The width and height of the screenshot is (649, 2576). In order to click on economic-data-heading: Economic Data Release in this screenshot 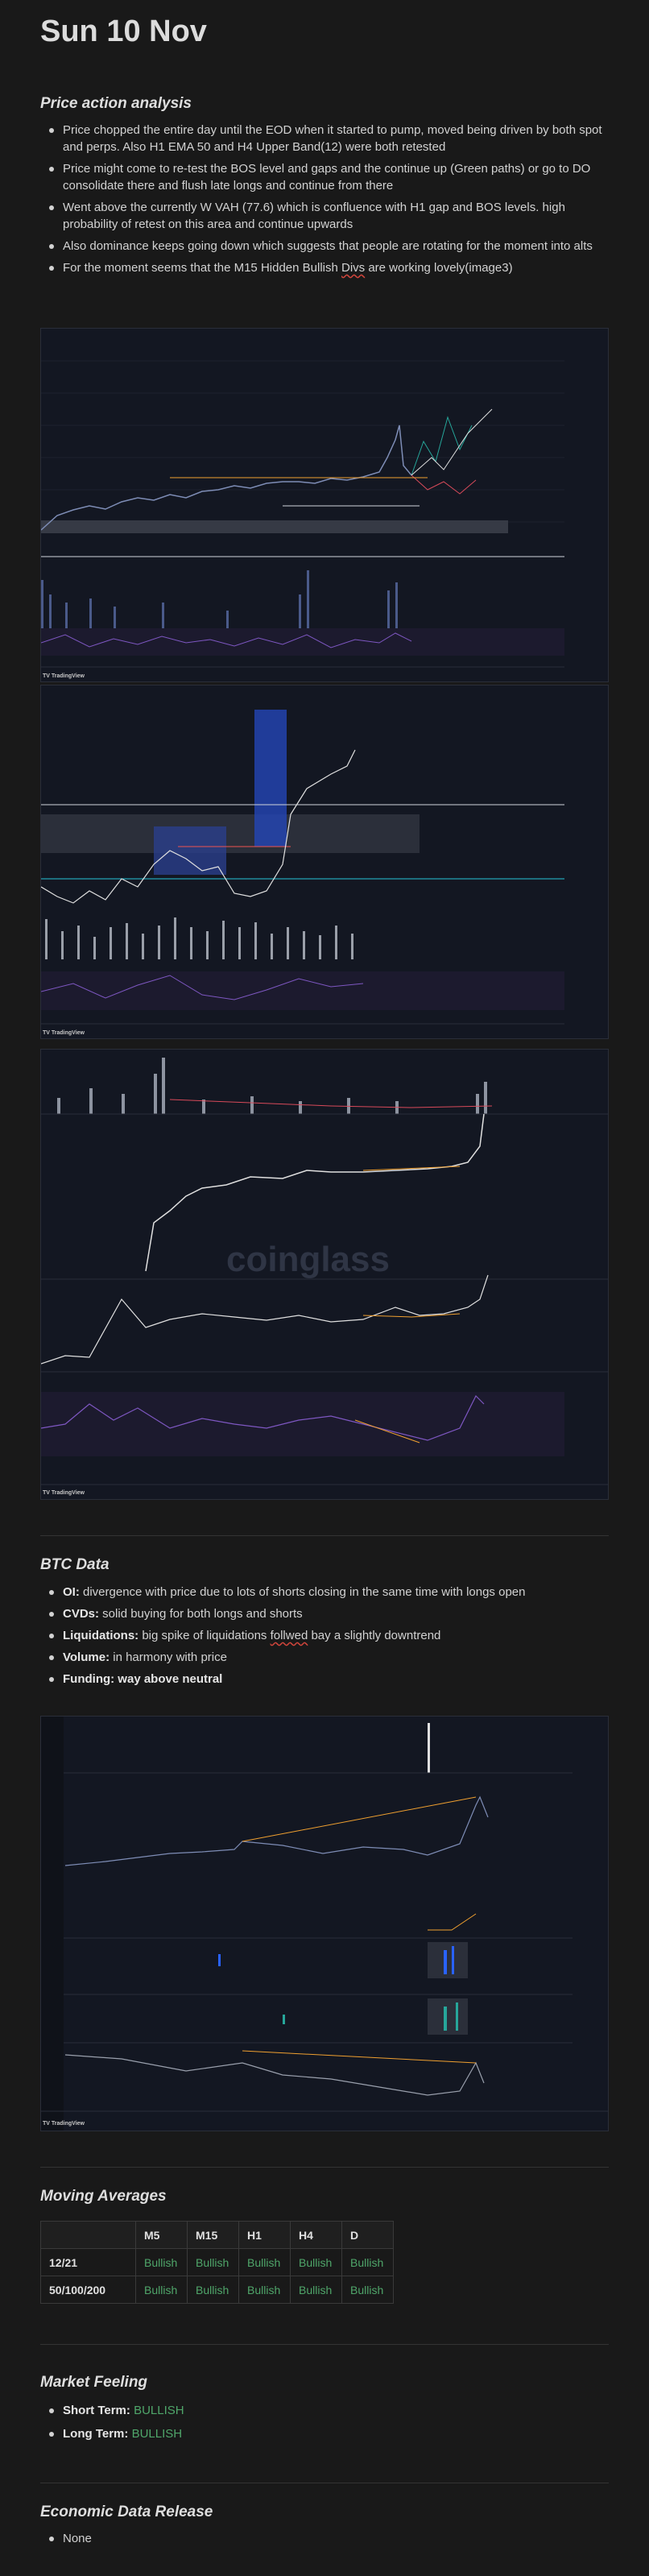, I will do `click(126, 2512)`.